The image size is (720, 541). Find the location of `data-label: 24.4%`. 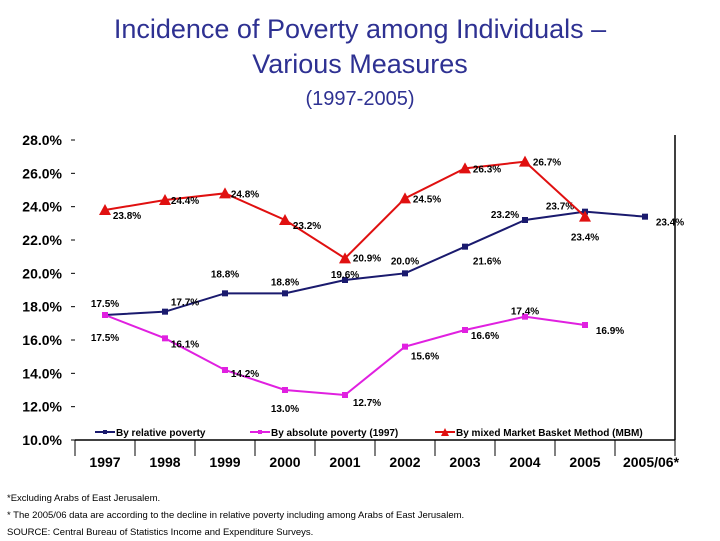

data-label: 24.4% is located at coordinates (185, 201).